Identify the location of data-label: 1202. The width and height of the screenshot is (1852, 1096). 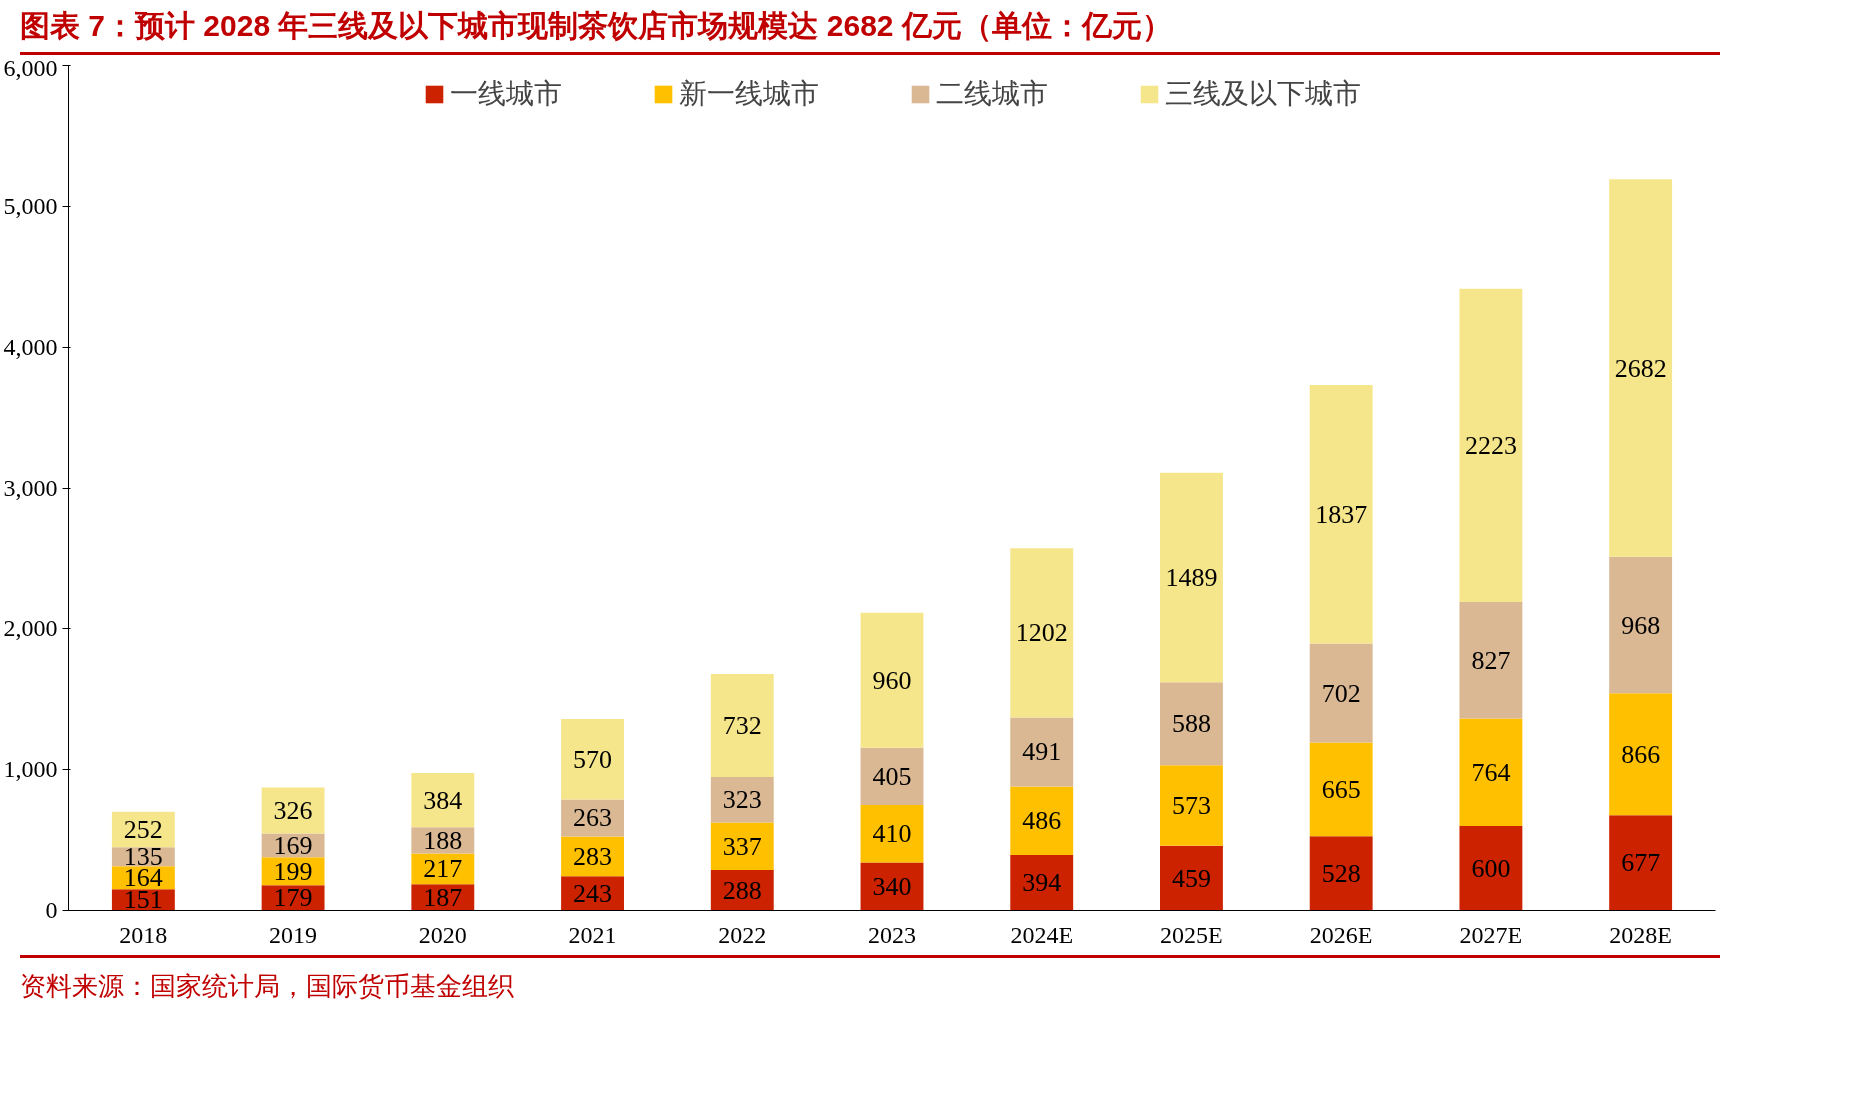
(1041, 633).